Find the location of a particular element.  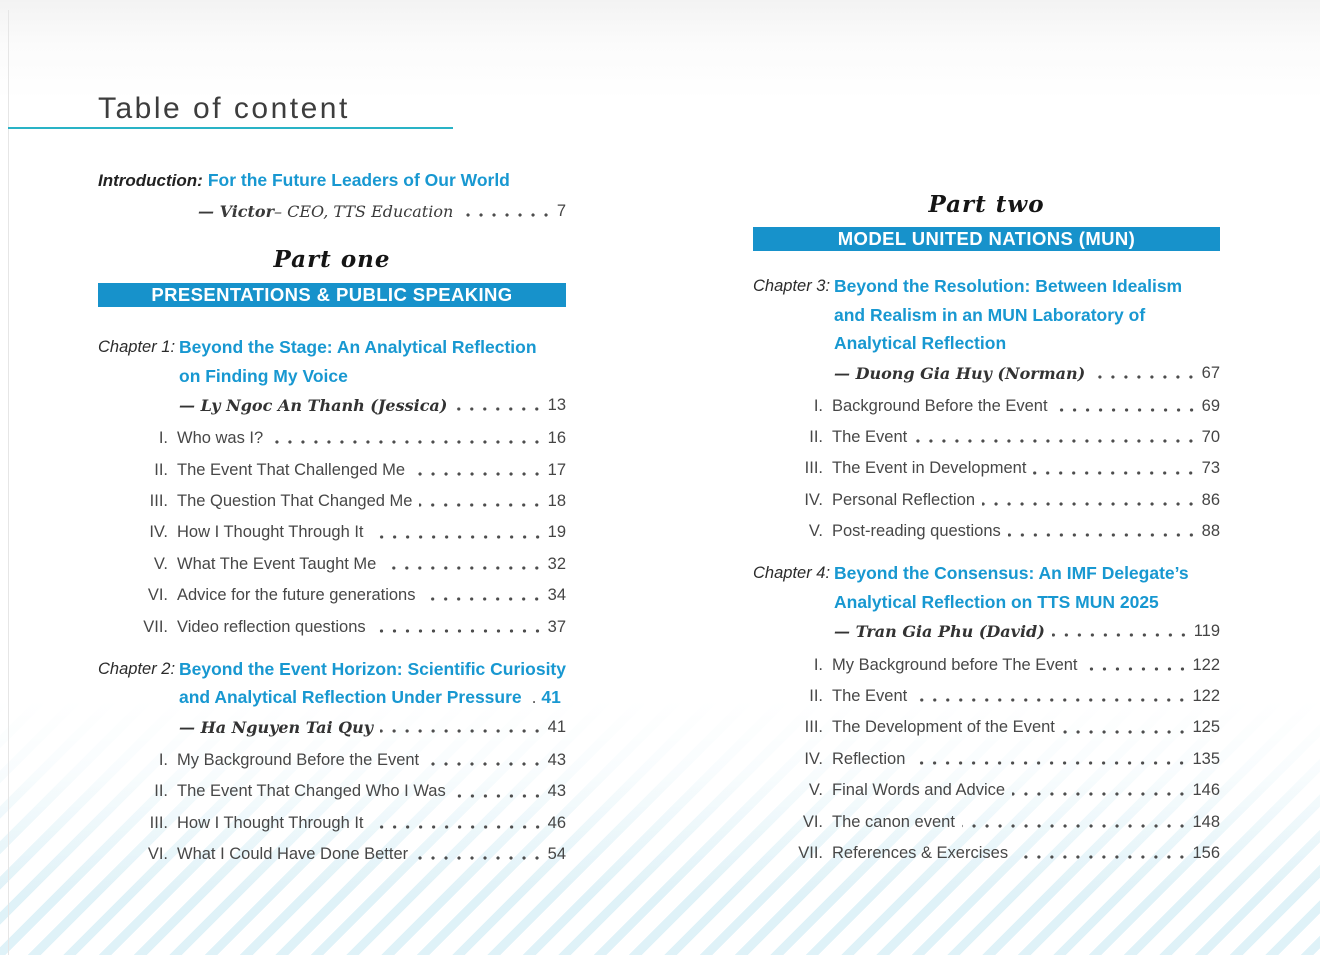

page-number: 148 is located at coordinates (1206, 821).